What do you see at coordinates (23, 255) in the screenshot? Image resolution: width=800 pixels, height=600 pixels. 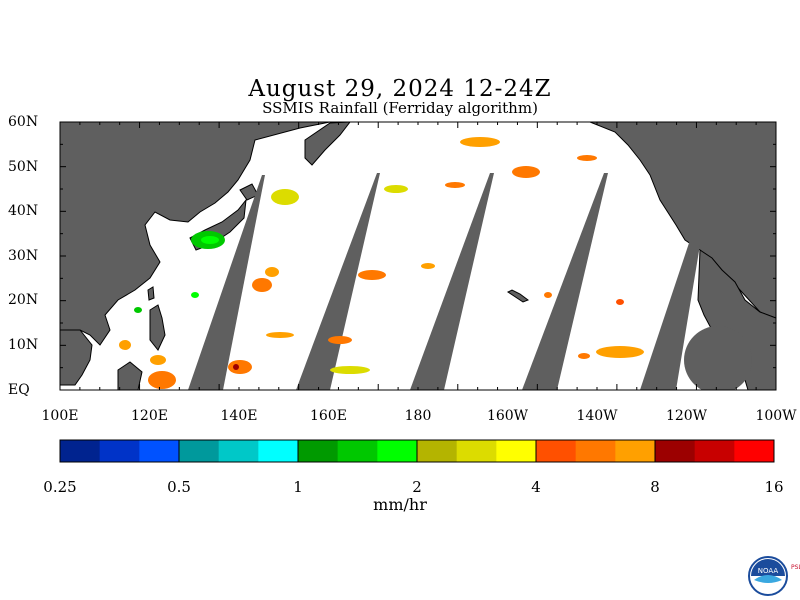 I see `lat-label: 30N` at bounding box center [23, 255].